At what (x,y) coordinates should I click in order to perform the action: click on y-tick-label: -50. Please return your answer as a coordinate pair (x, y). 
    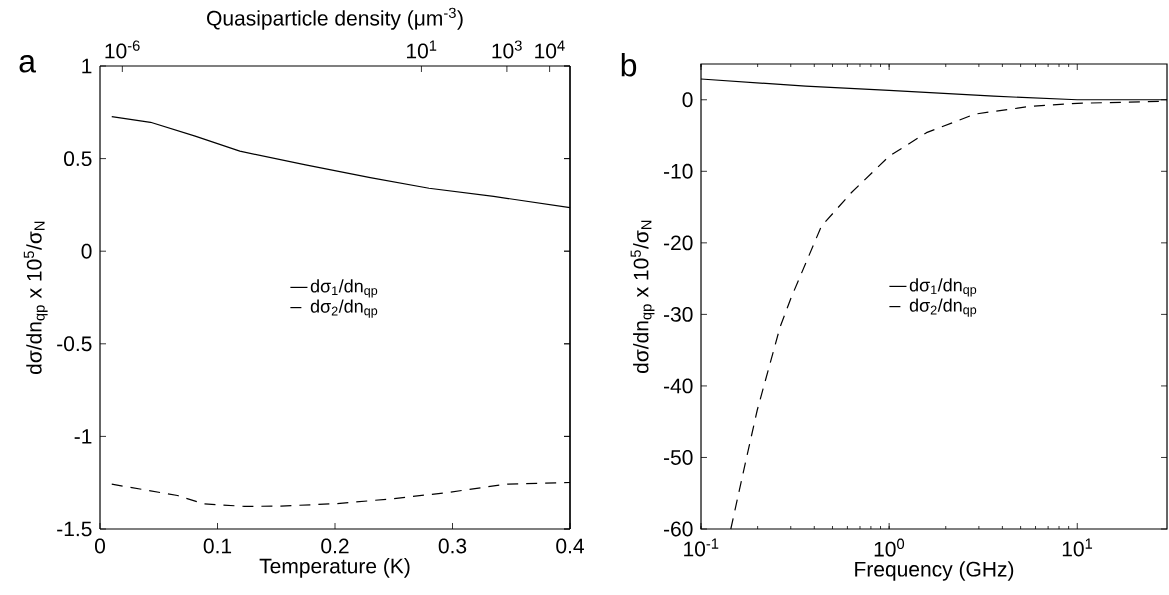
    Looking at the image, I should click on (678, 457).